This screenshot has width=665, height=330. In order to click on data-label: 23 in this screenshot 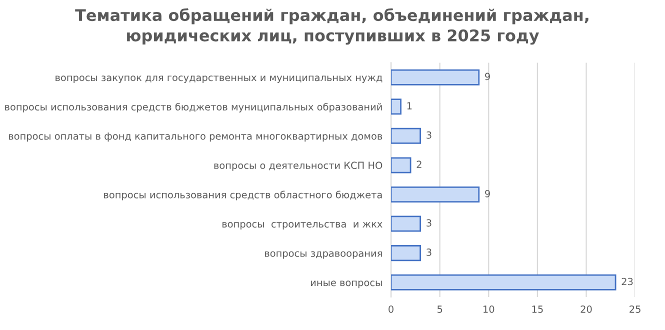, I will do `click(627, 282)`.